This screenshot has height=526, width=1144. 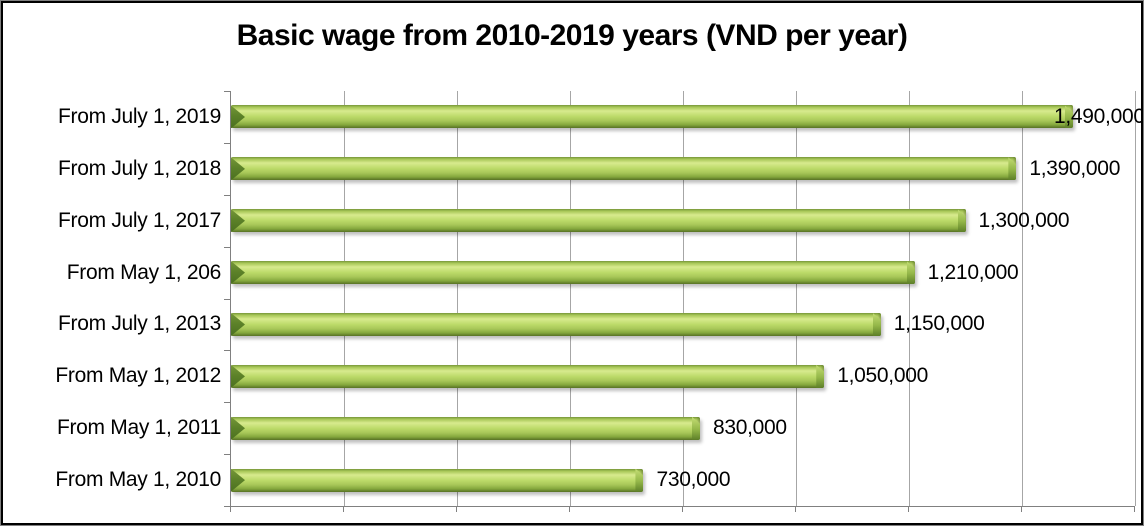 What do you see at coordinates (138, 428) in the screenshot?
I see `category-label: From May 1, 2011` at bounding box center [138, 428].